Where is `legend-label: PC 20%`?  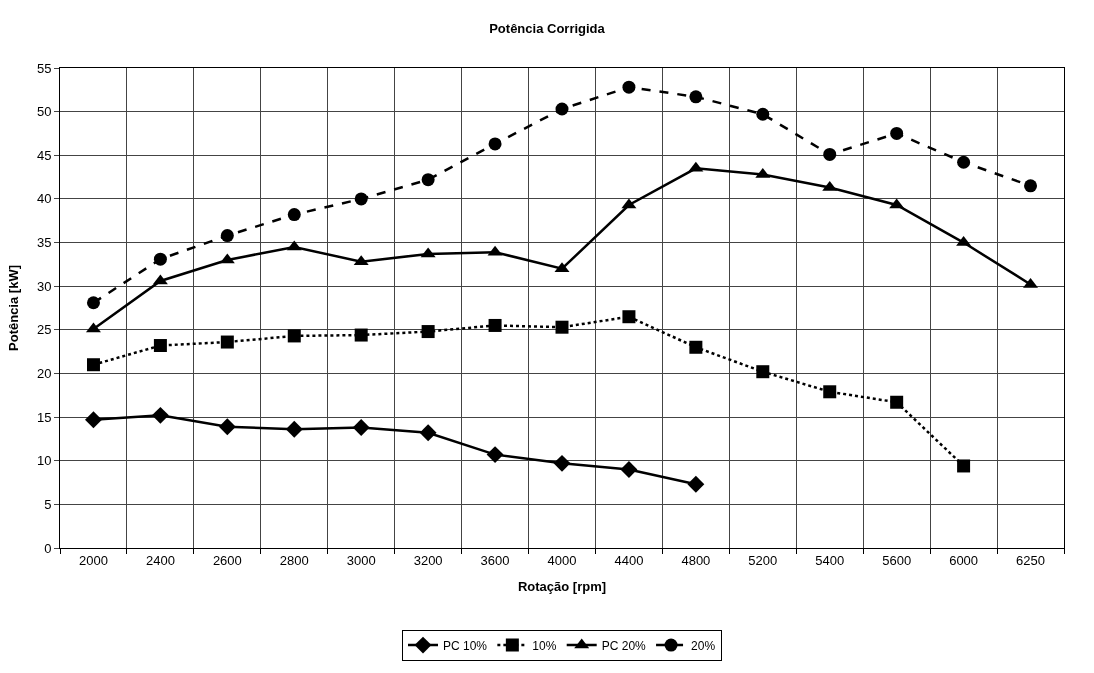 legend-label: PC 20% is located at coordinates (624, 645).